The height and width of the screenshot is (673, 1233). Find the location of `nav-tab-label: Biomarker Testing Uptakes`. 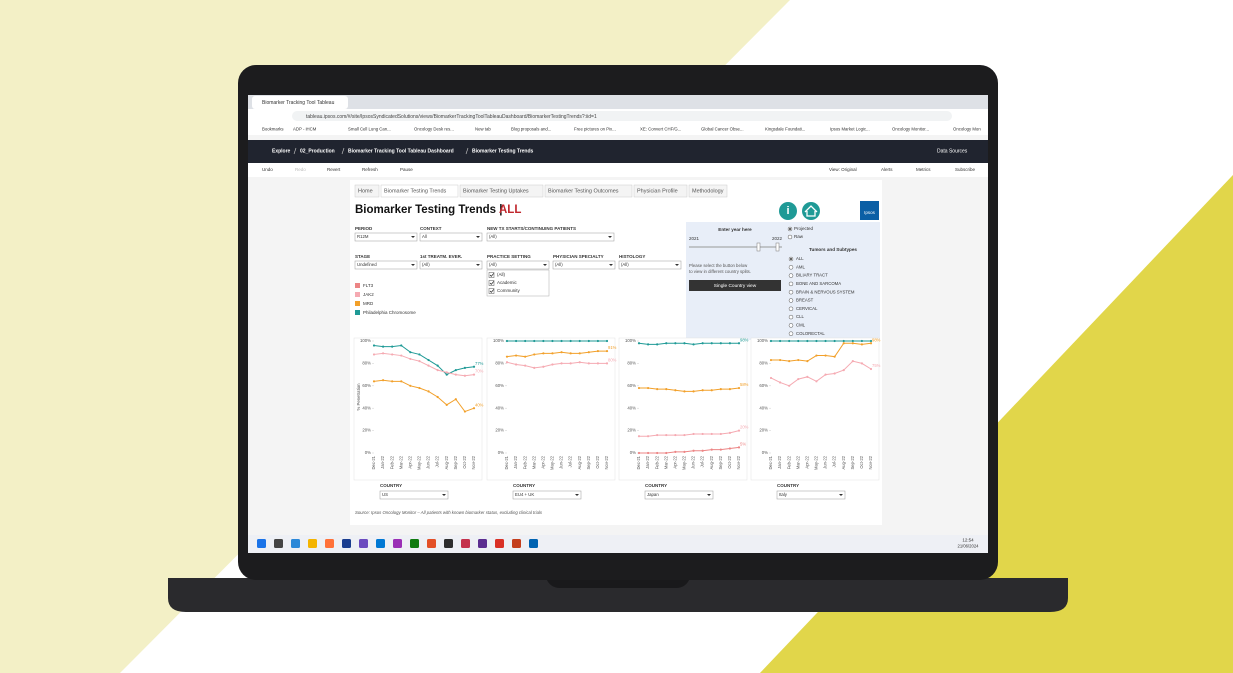

nav-tab-label: Biomarker Testing Uptakes is located at coordinates (496, 191).